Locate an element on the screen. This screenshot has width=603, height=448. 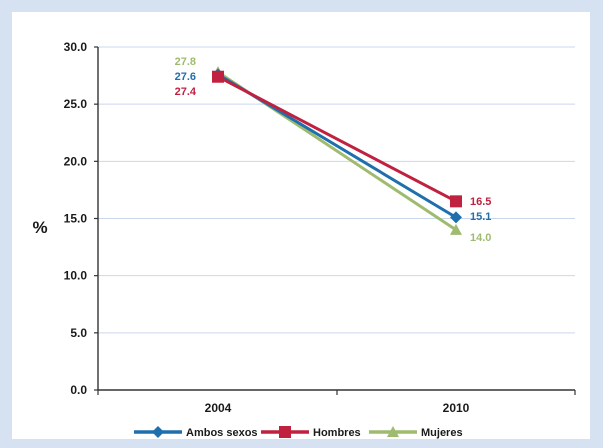
y-tick-label: 15.0 is located at coordinates (76, 219).